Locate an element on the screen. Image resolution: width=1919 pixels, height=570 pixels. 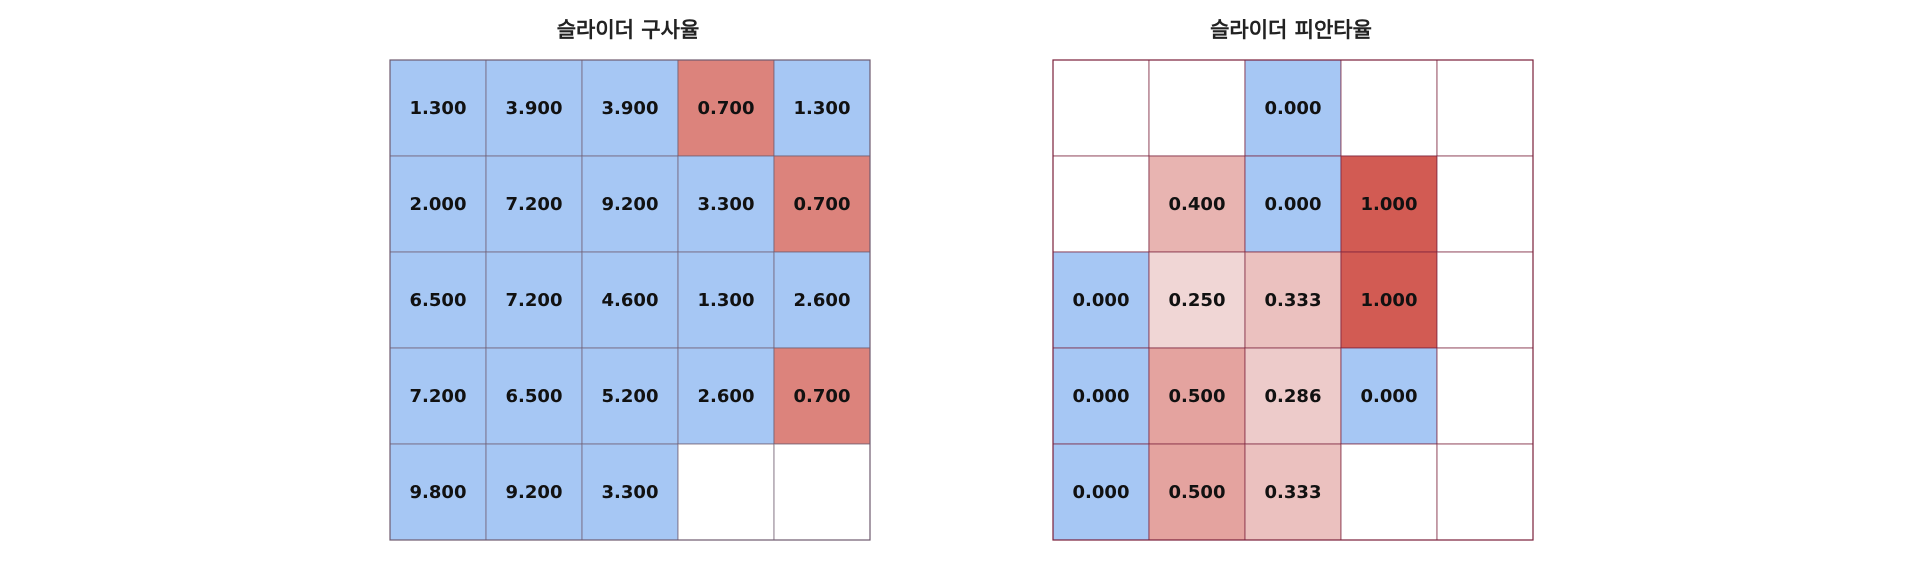
cell-value-label: 2.000 is located at coordinates (438, 204).